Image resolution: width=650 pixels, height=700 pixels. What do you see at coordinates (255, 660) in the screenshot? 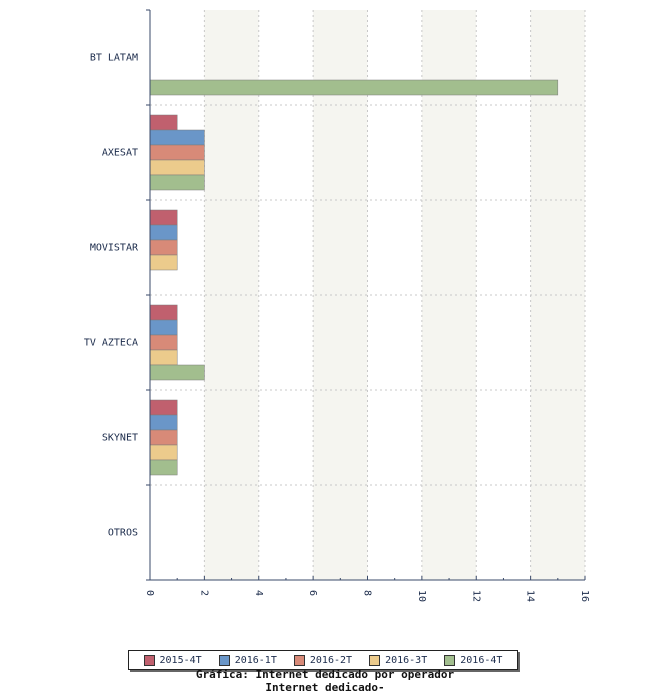
I see `legend-label: 2016-1T` at bounding box center [255, 660].